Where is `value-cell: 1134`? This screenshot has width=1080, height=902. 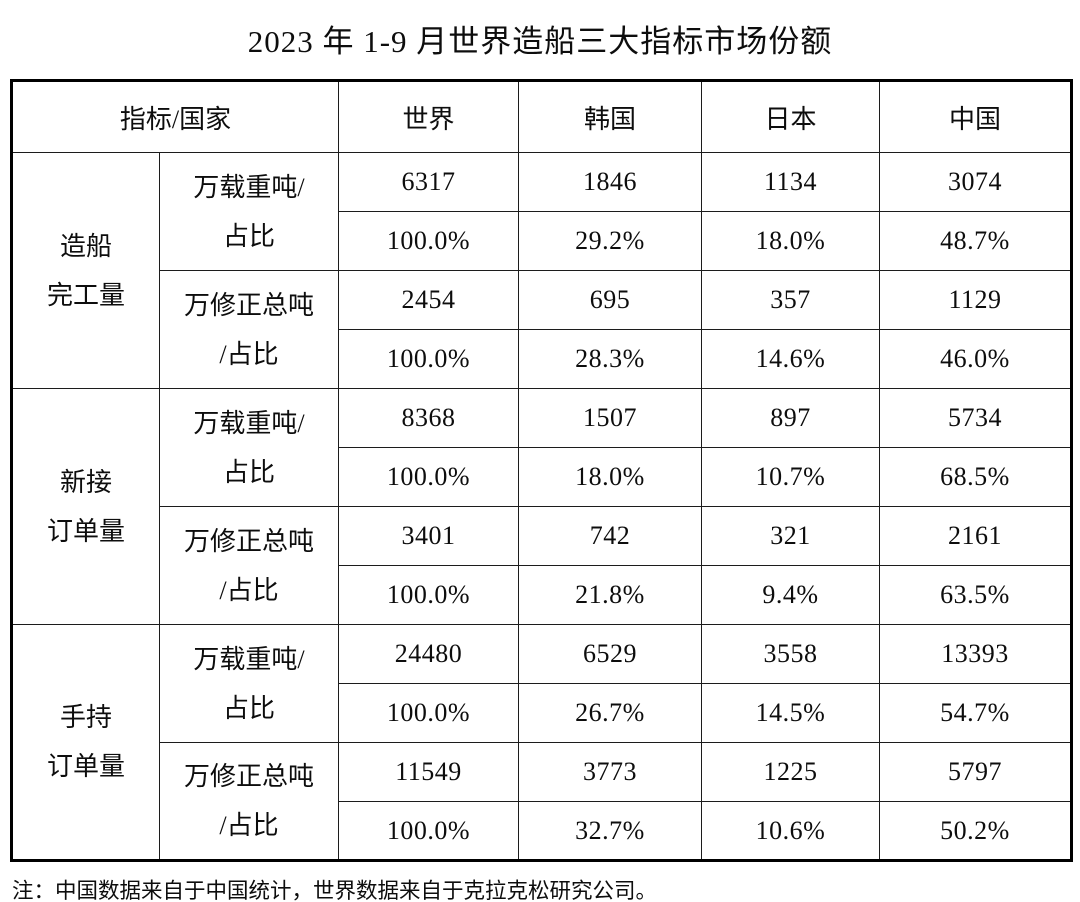 value-cell: 1134 is located at coordinates (791, 182).